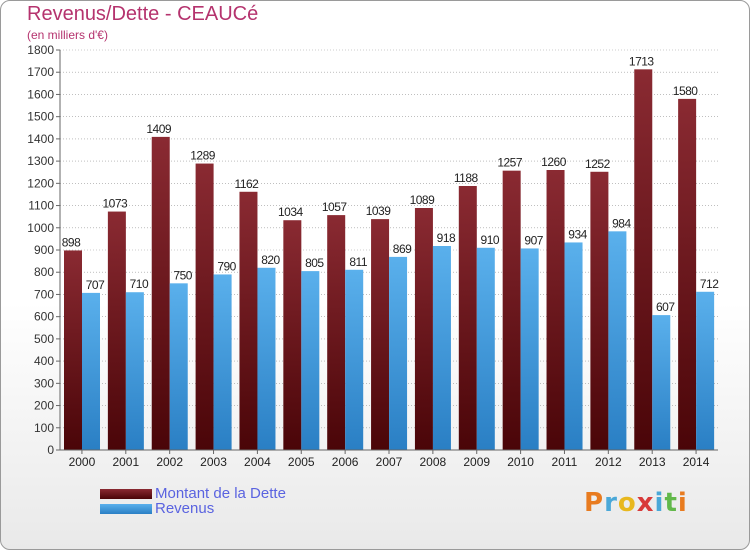  Describe the element at coordinates (533, 240) in the screenshot. I see `data-label-revenus: 907` at that location.